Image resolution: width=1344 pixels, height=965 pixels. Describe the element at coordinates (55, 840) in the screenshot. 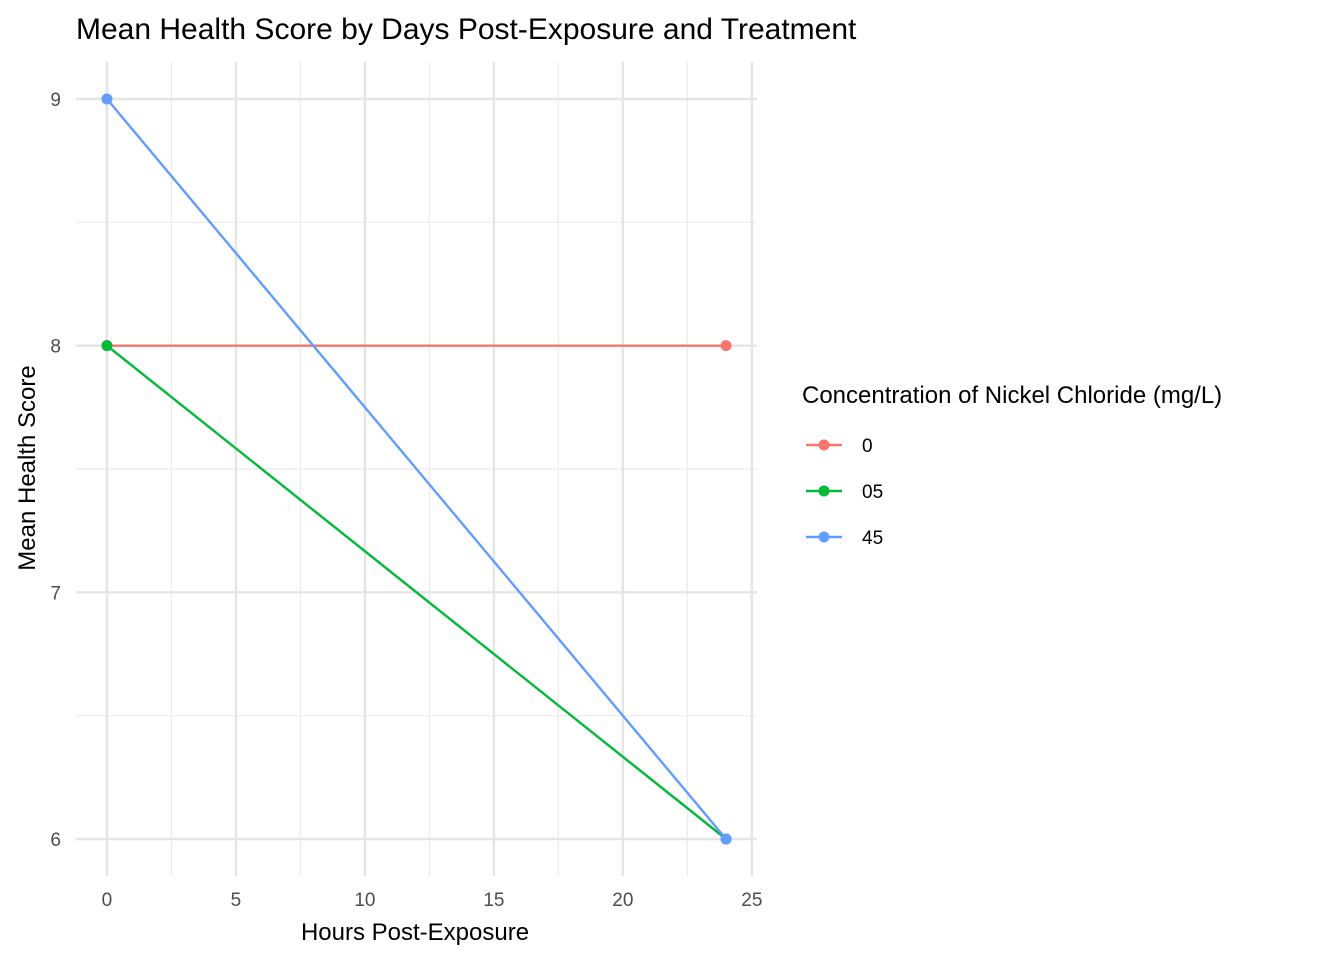

I see `y-tick-label: 6` at that location.